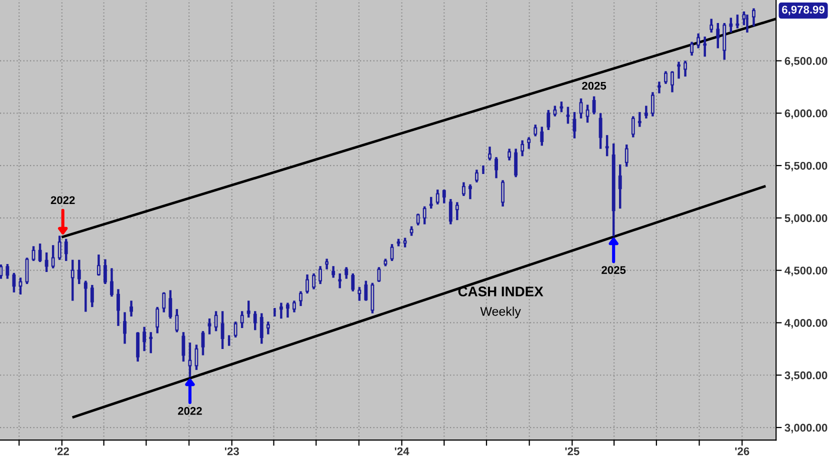  What do you see at coordinates (806, 429) in the screenshot?
I see `y-tick-label: 3,000.00` at bounding box center [806, 429].